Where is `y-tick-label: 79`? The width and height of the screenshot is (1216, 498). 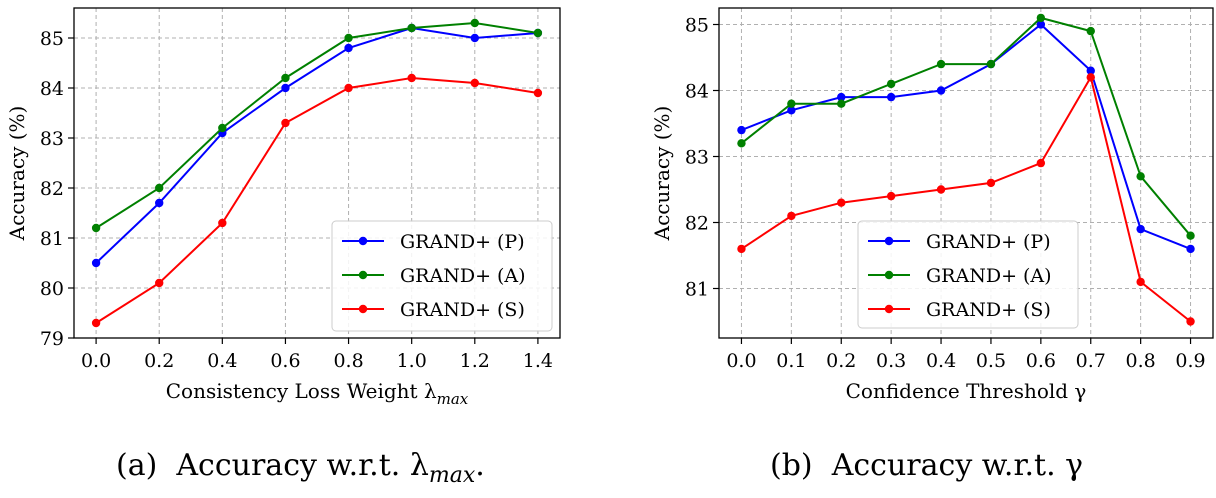 y-tick-label: 79 is located at coordinates (52, 339).